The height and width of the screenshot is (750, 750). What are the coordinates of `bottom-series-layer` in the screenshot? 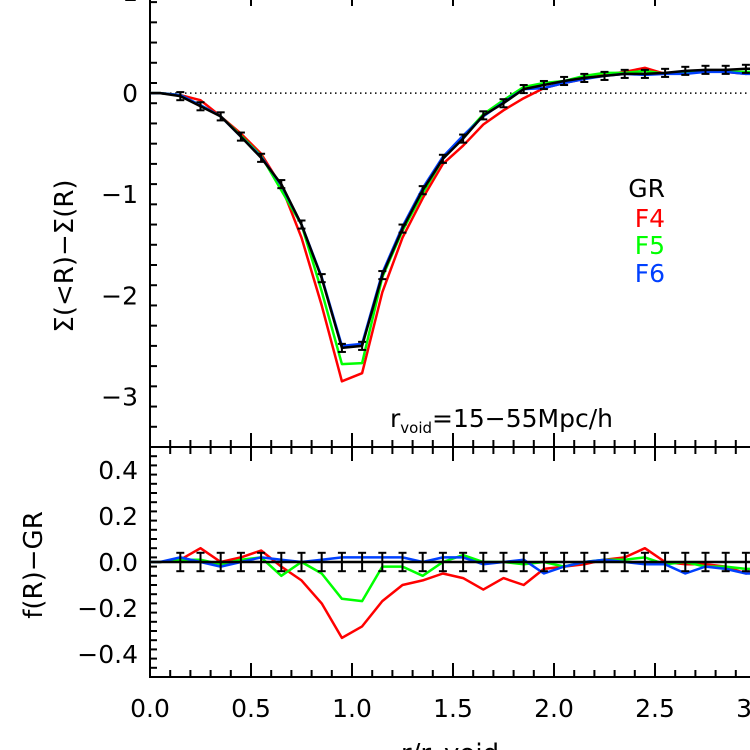 It's located at (450, 593).